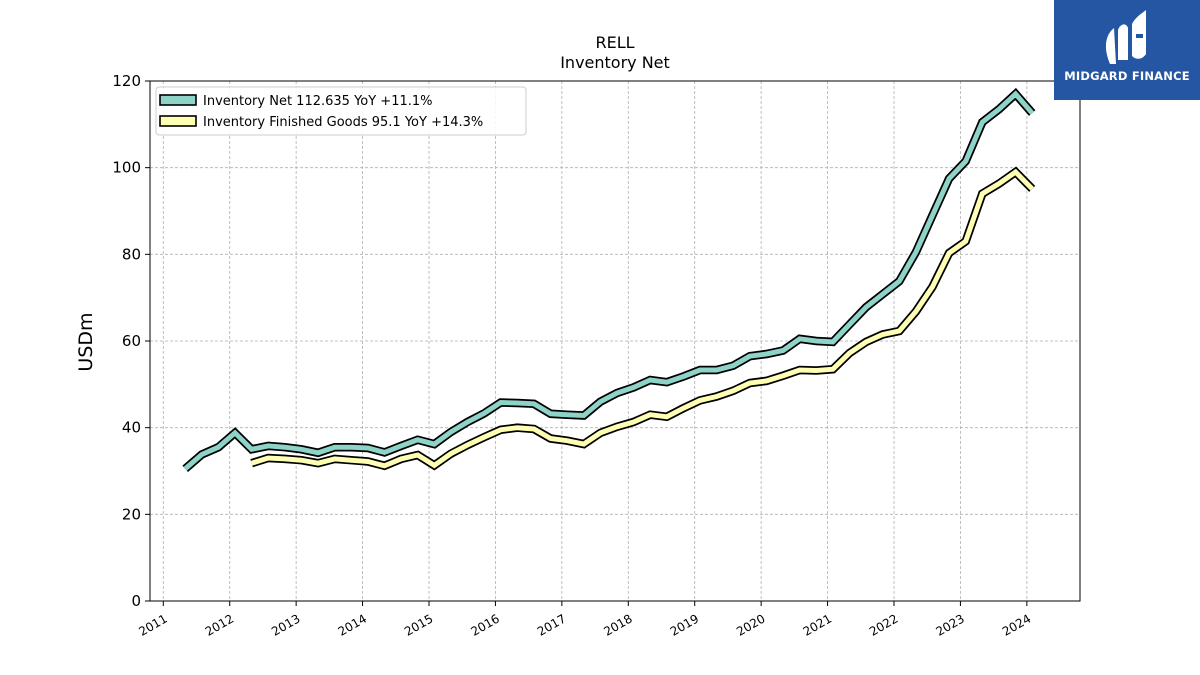  Describe the element at coordinates (1127, 76) in the screenshot. I see `logo-text: MIDGARD FINANCE` at that location.